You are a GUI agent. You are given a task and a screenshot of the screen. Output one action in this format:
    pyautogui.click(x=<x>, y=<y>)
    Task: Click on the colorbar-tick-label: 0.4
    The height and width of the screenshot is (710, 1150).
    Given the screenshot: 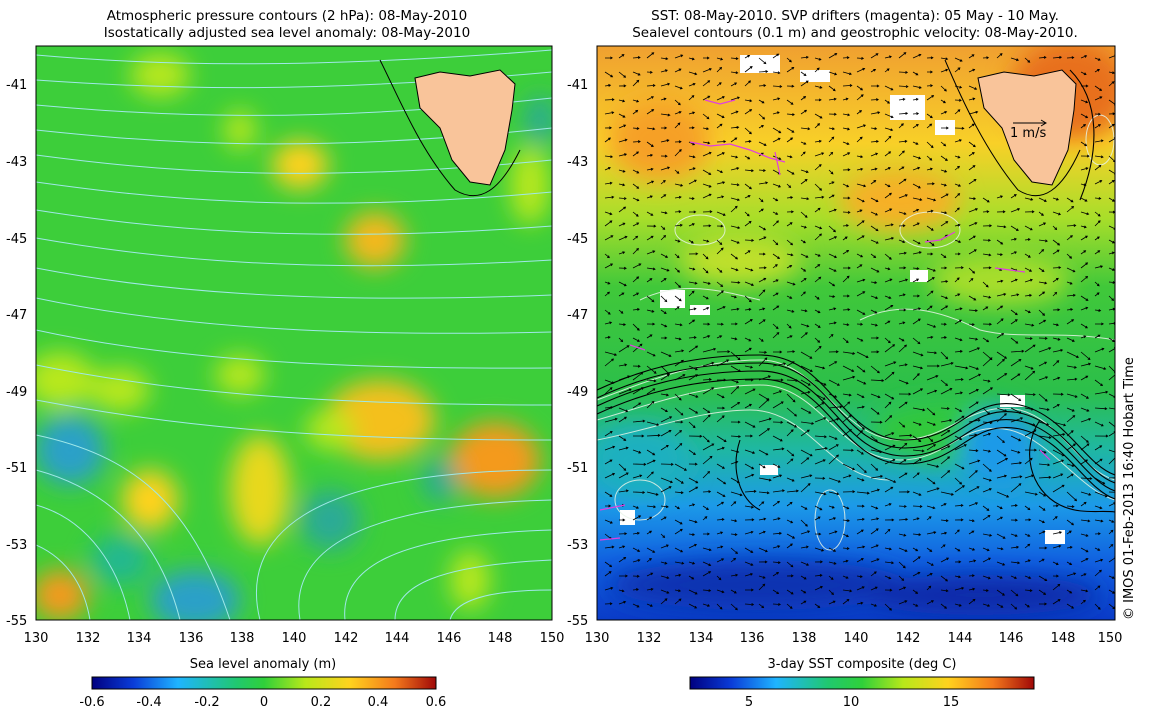 What is the action you would take?
    pyautogui.click(x=378, y=702)
    